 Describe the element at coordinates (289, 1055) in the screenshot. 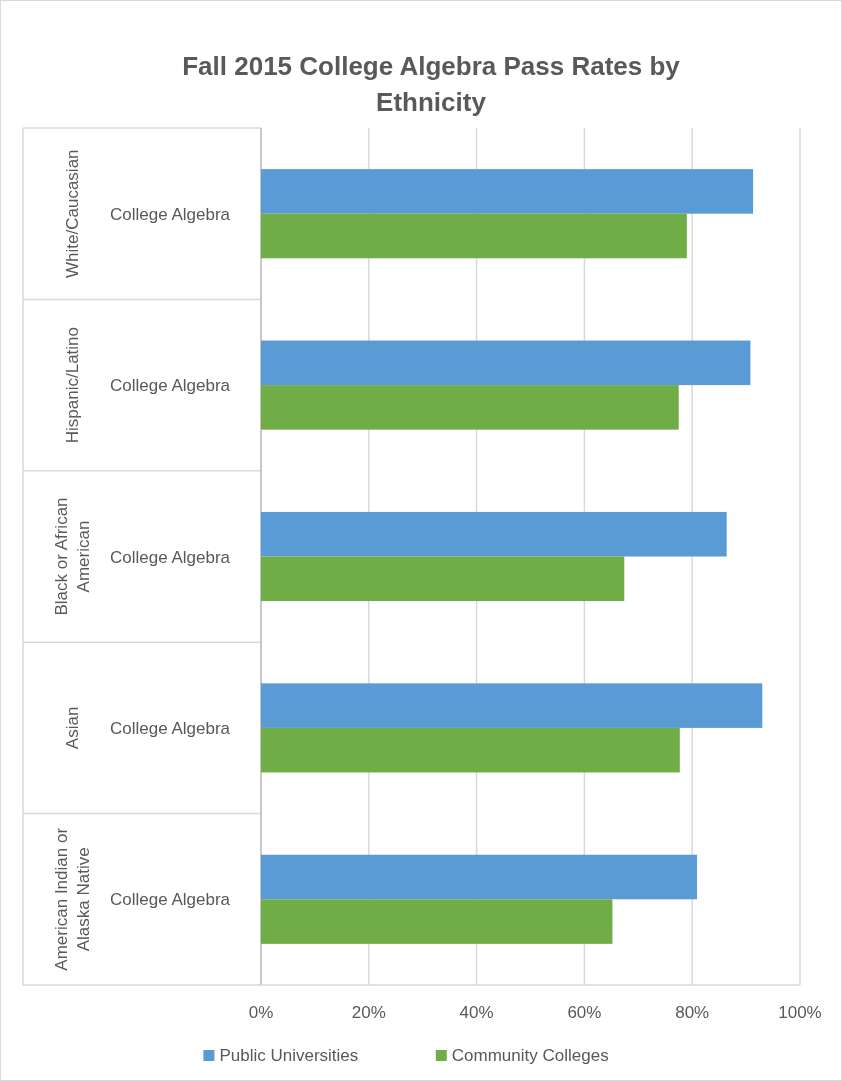

I see `legend-label: Public Universities` at that location.